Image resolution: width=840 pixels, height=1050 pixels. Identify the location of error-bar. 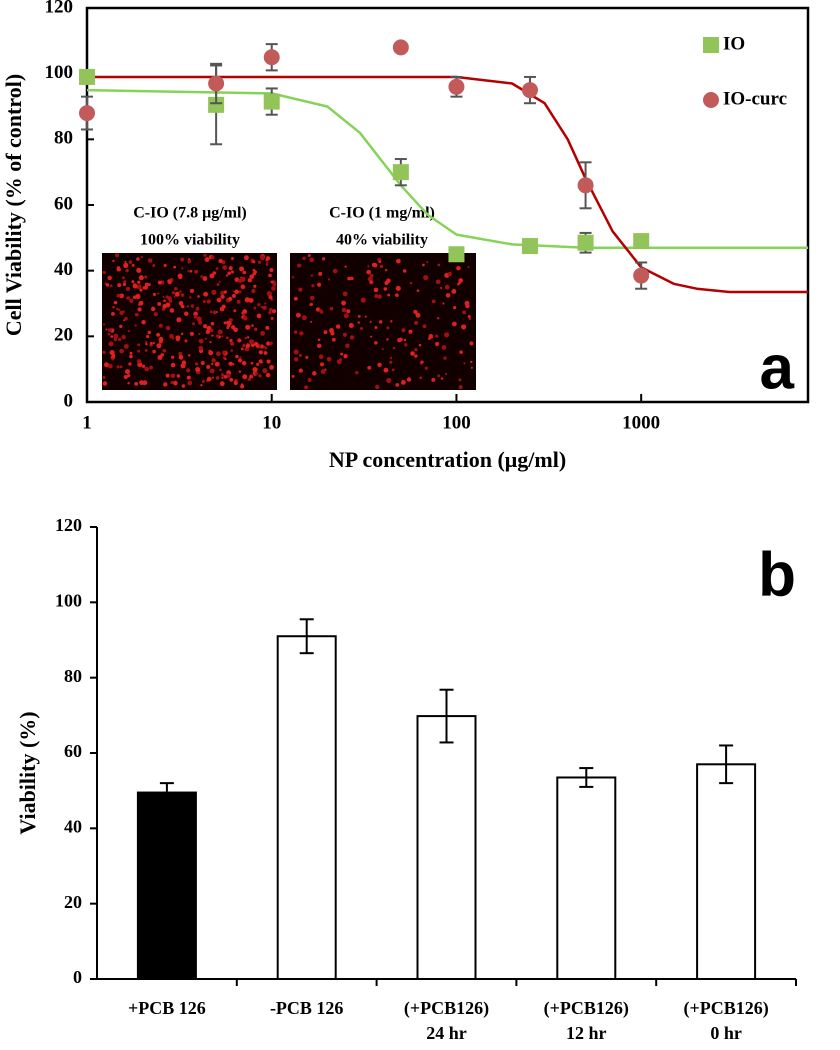
(586, 777).